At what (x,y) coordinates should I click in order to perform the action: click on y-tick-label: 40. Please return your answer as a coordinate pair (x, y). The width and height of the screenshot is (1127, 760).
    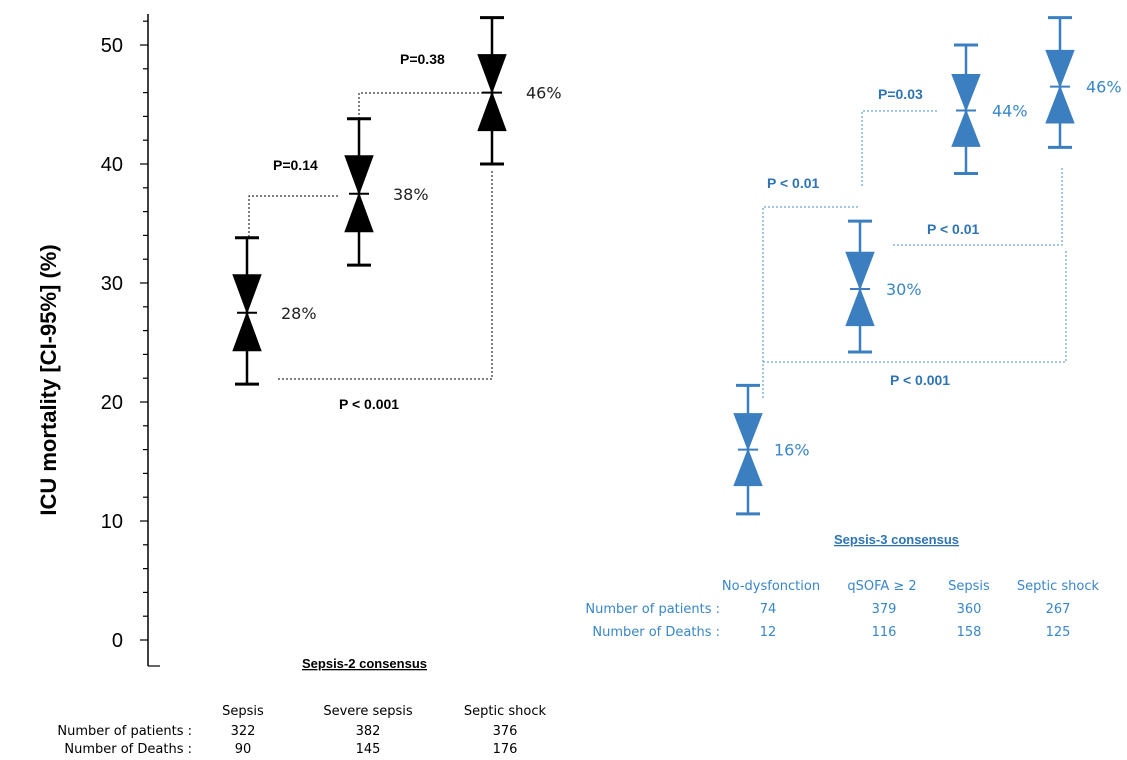
    Looking at the image, I should click on (112, 165).